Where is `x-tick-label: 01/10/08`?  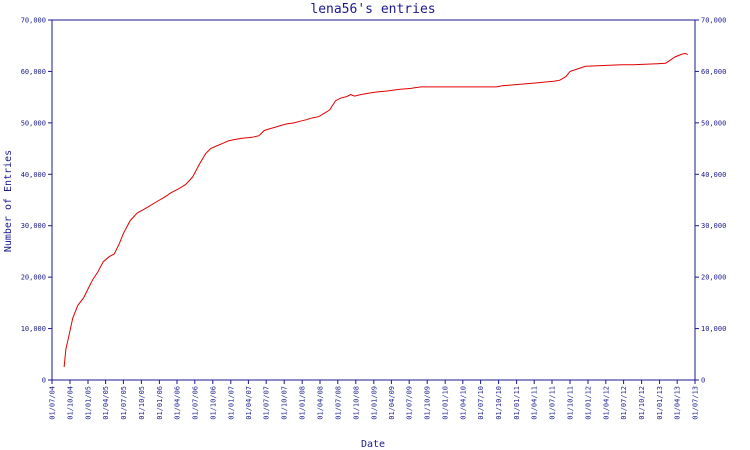 x-tick-label: 01/10/08 is located at coordinates (356, 403).